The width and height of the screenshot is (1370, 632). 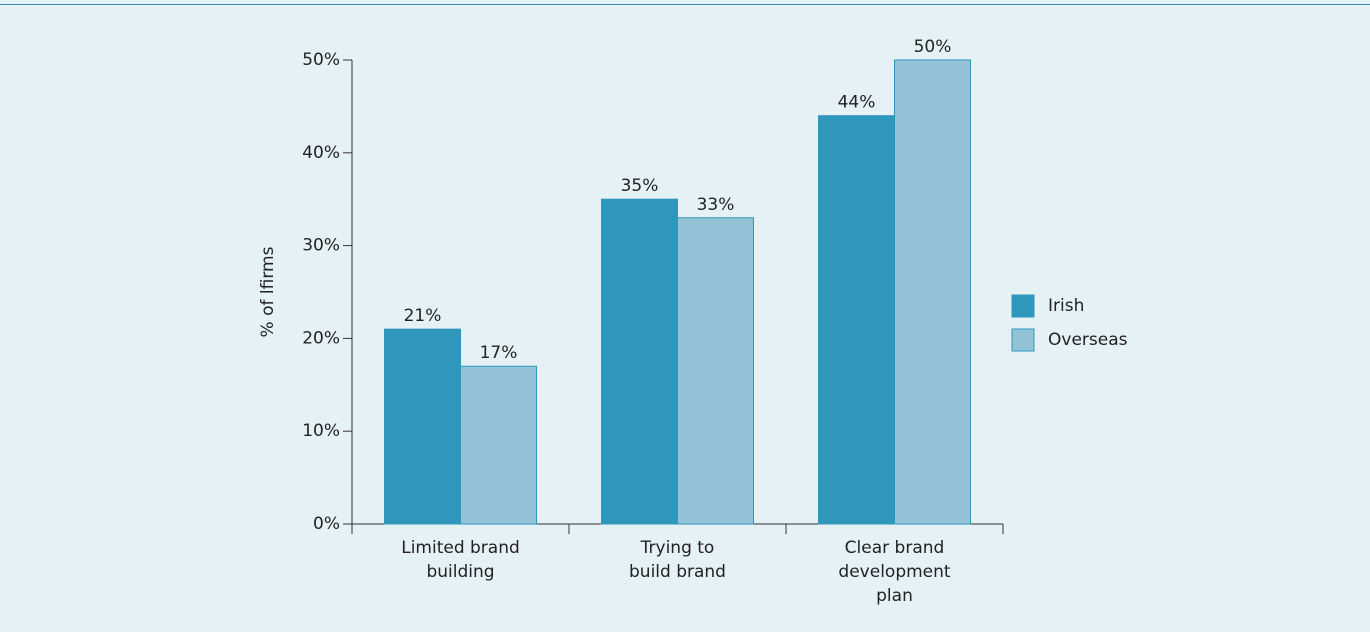 What do you see at coordinates (321, 338) in the screenshot?
I see `y-tick-label: 20%` at bounding box center [321, 338].